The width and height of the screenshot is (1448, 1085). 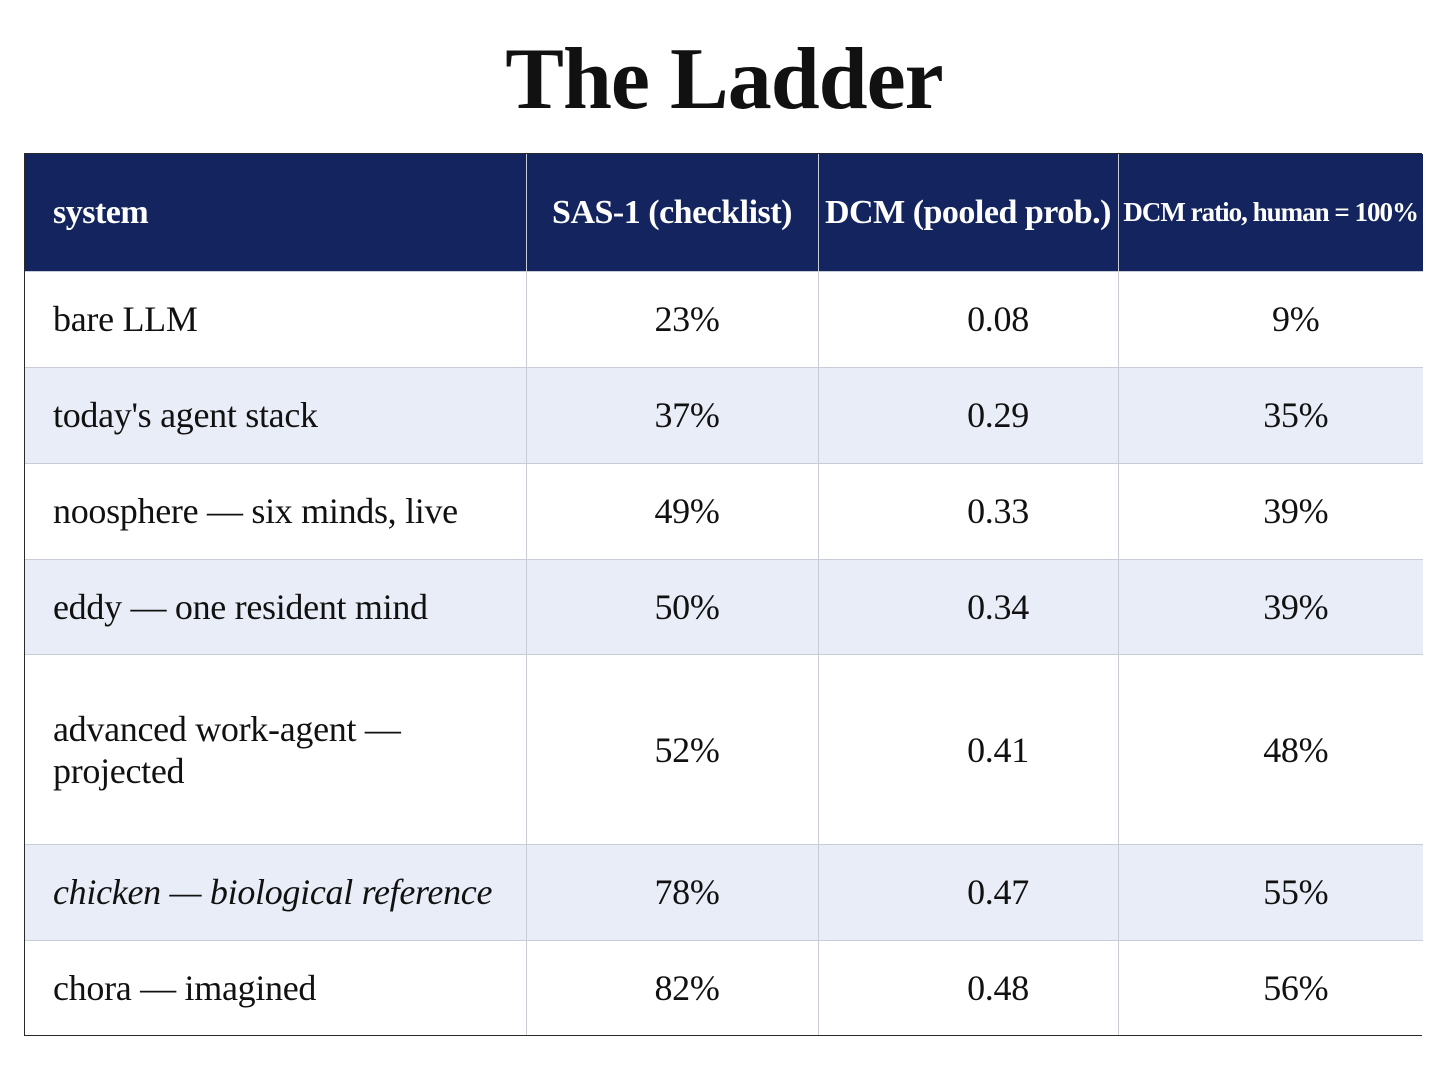 What do you see at coordinates (968, 606) in the screenshot?
I see `cell-dcm: 0.34` at bounding box center [968, 606].